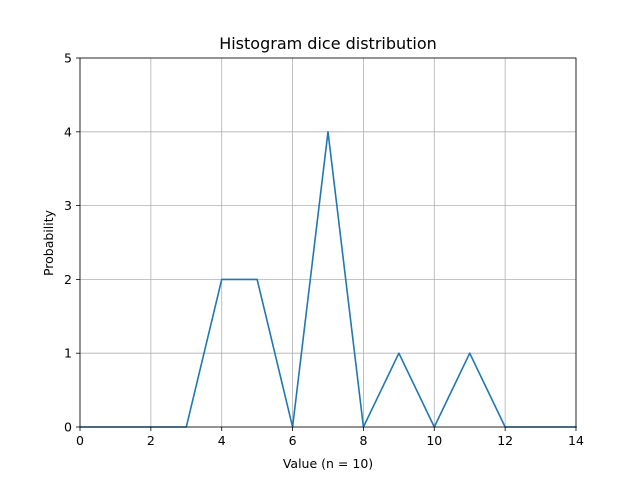  I want to click on x-axis-label: Value (n = 10), so click(328, 463).